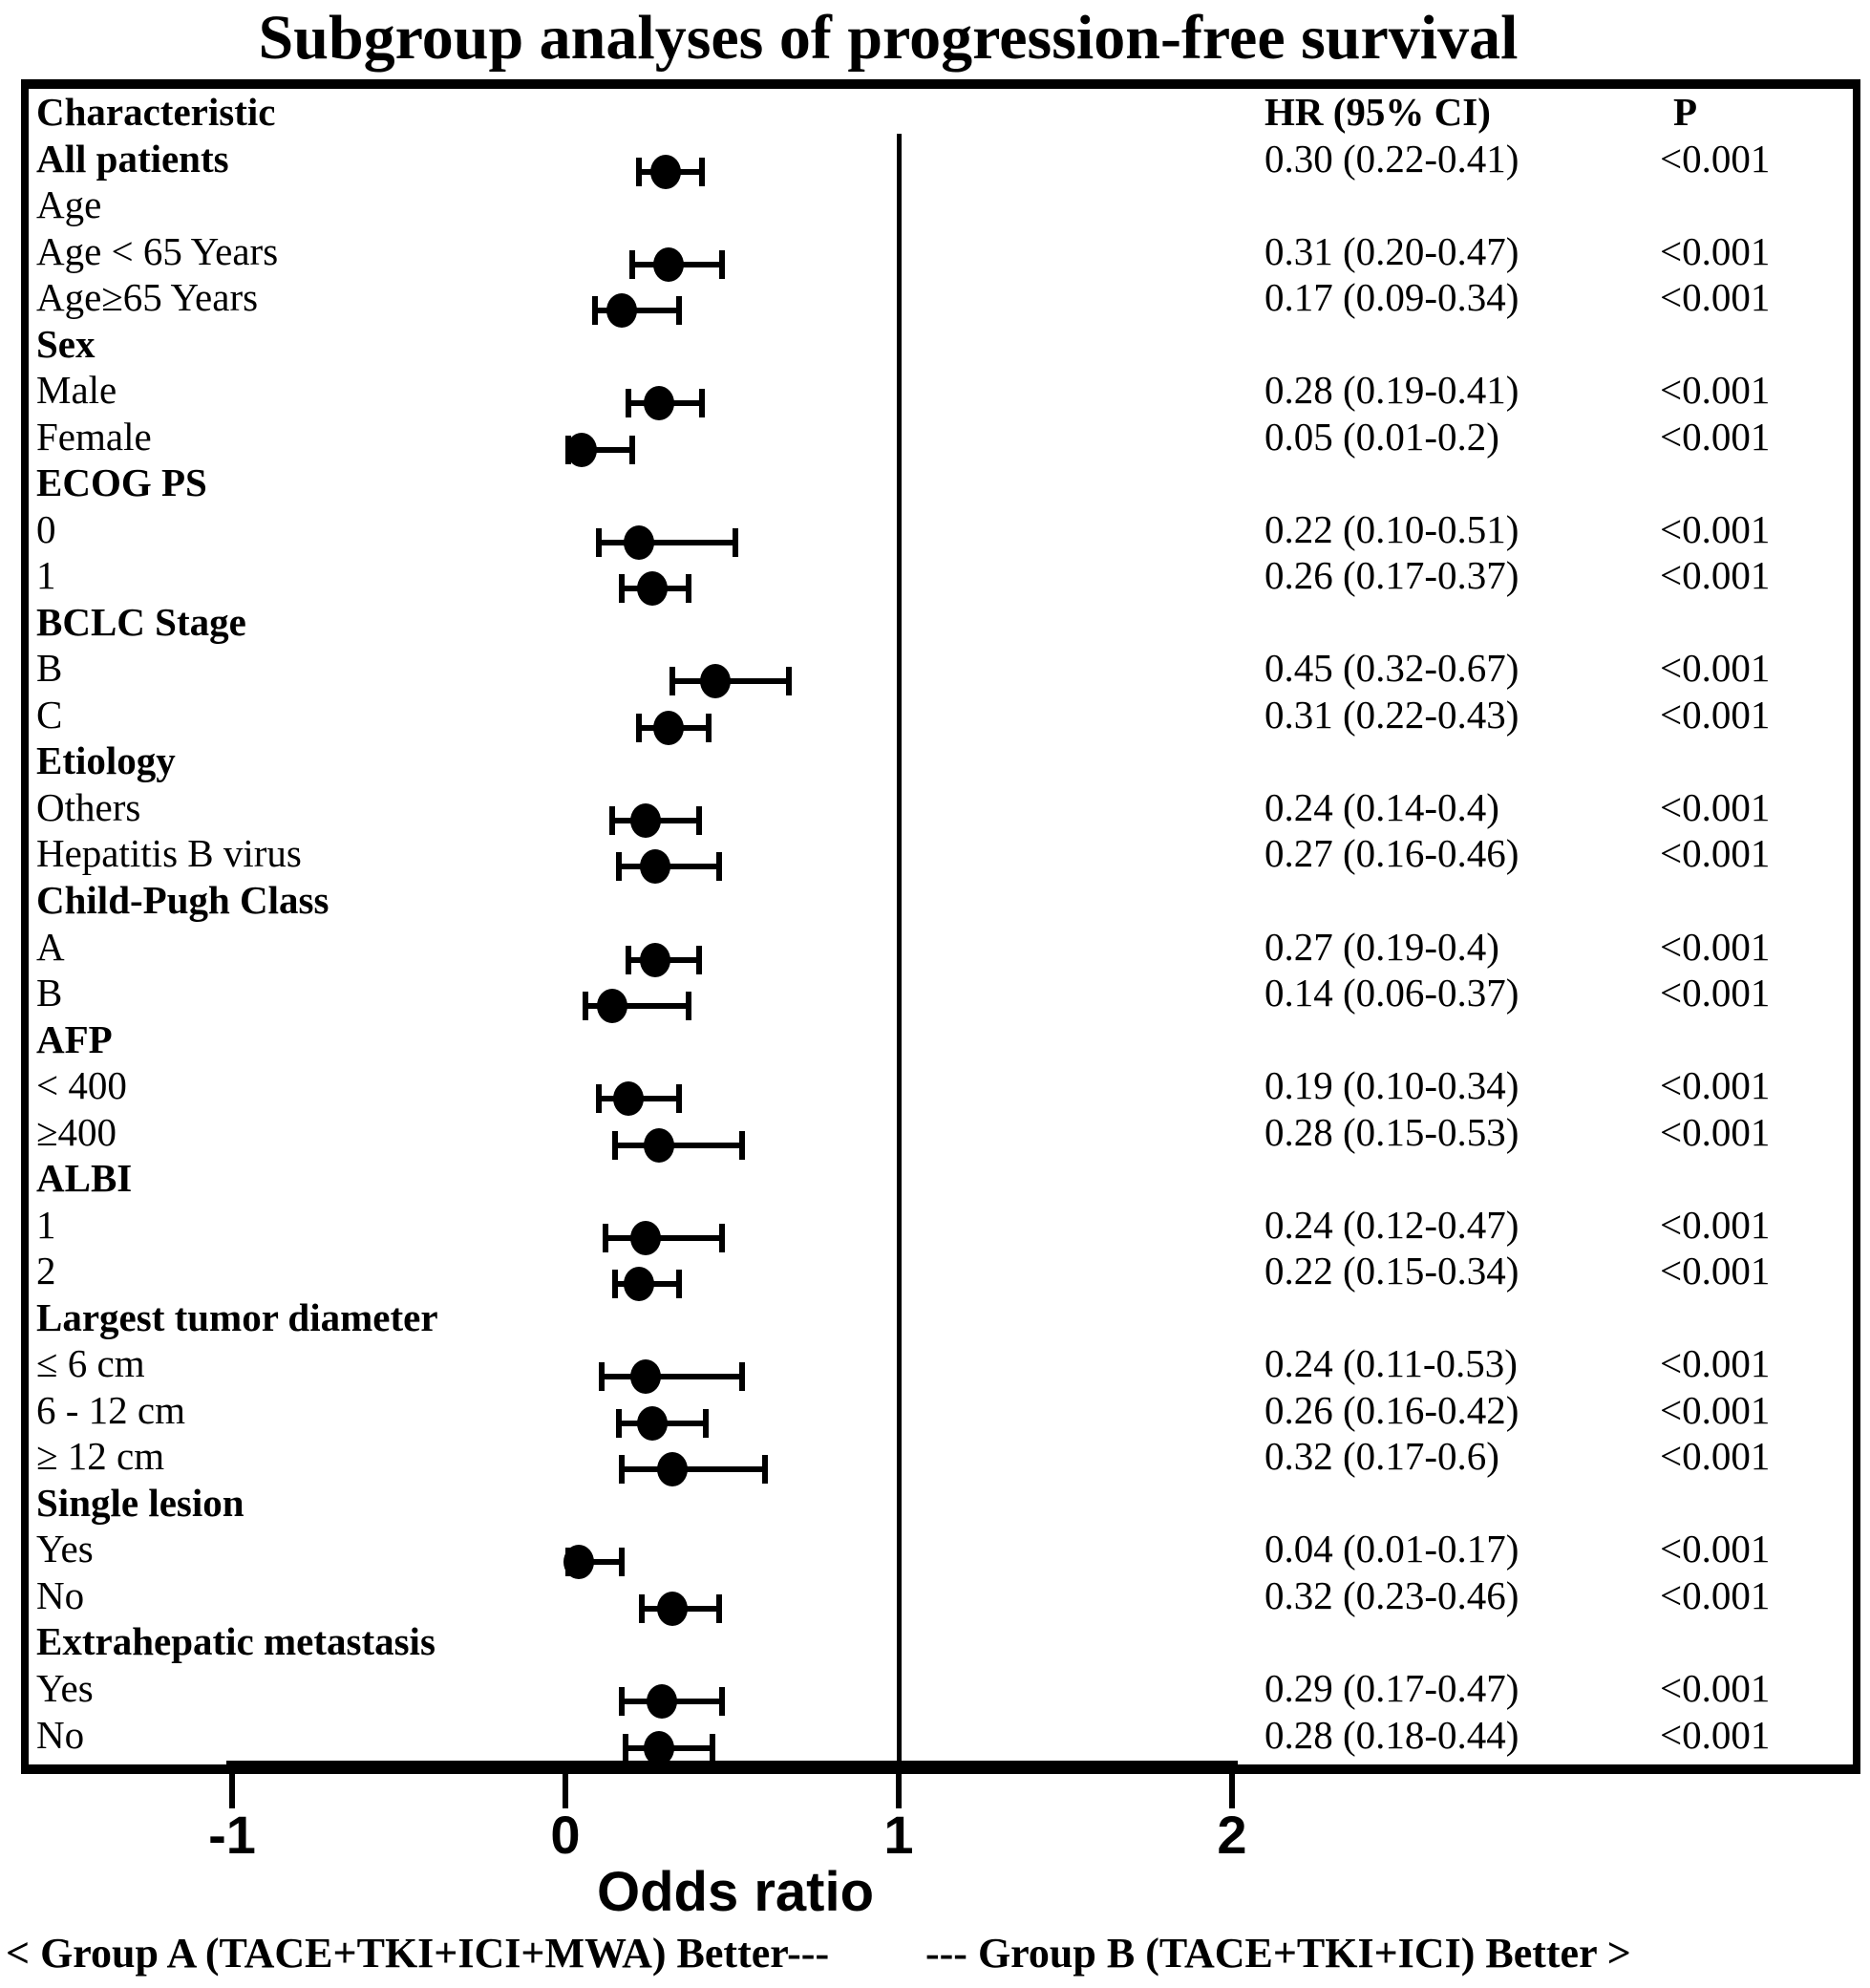 This screenshot has height=1988, width=1870. What do you see at coordinates (941, 1367) in the screenshot?
I see `forest-row: ≤ 6 cm 0.24 (0.11-0.53) <0.001` at bounding box center [941, 1367].